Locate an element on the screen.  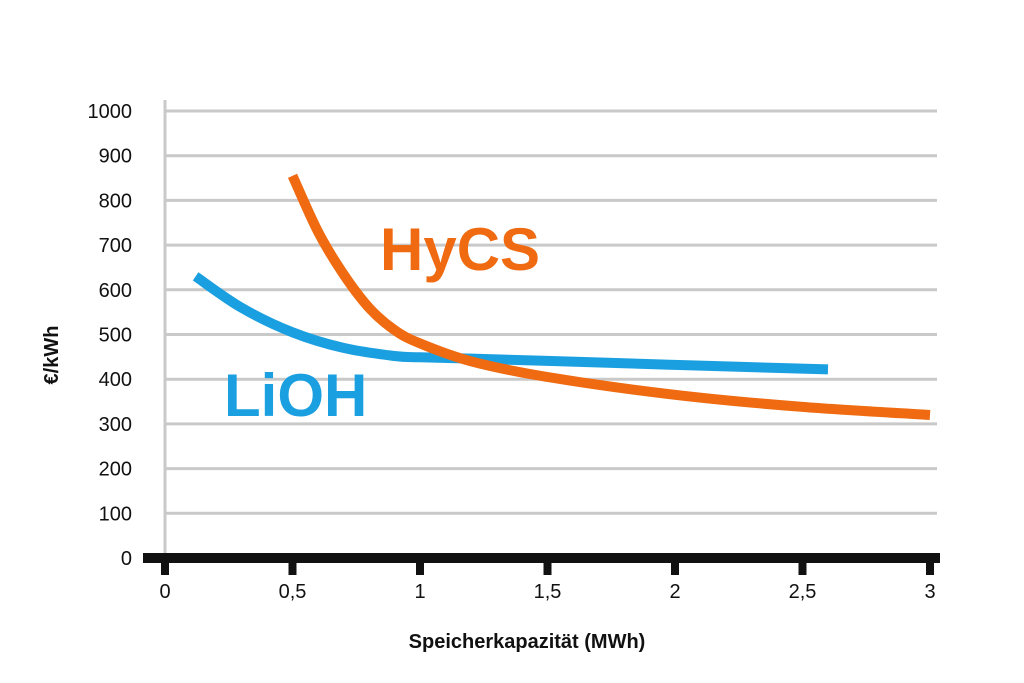
y-tick-label-1000: 1000 is located at coordinates (110, 112).